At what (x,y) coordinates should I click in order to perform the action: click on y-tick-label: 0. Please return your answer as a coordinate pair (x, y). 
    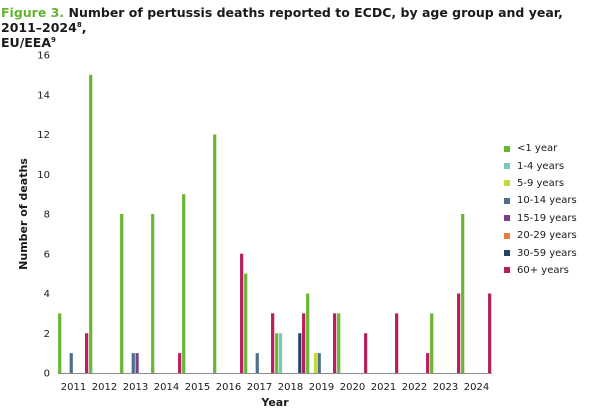
    Looking at the image, I should click on (47, 374).